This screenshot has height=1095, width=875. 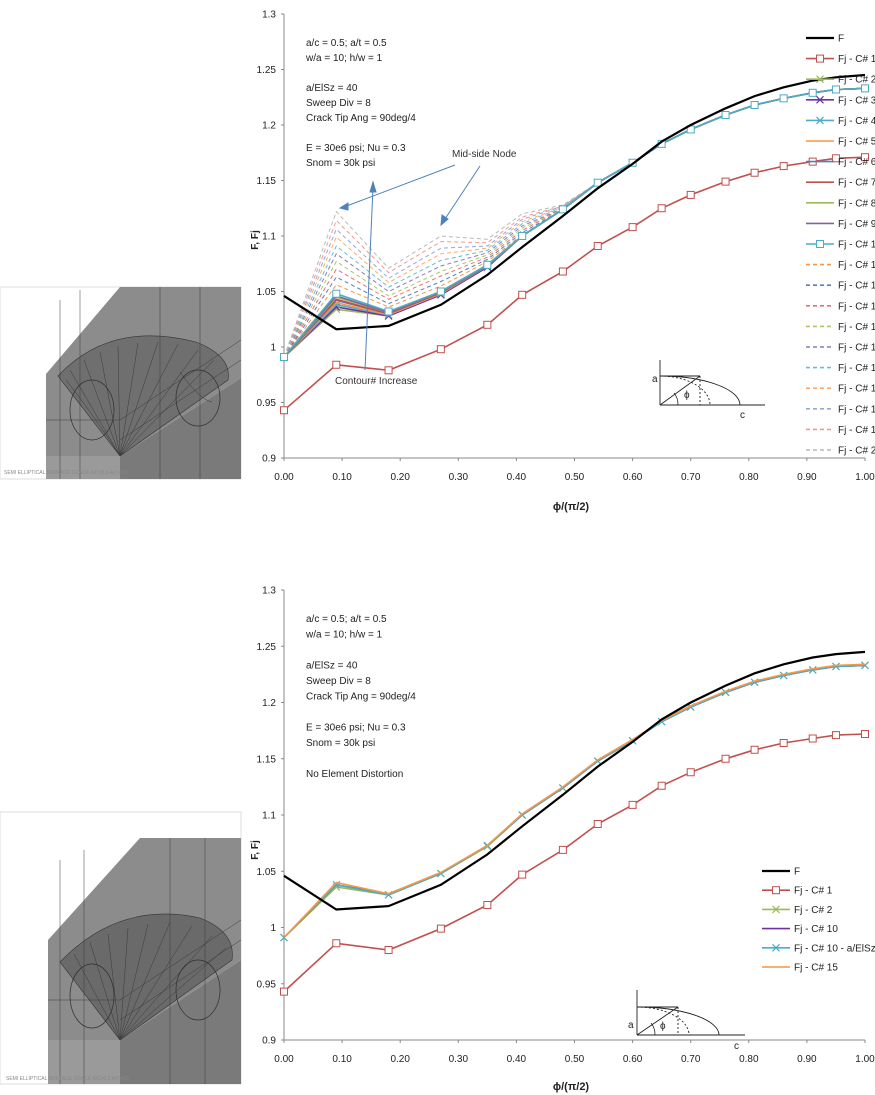 What do you see at coordinates (856, 224) in the screenshot?
I see `legend-label: Fj - C# 9` at bounding box center [856, 224].